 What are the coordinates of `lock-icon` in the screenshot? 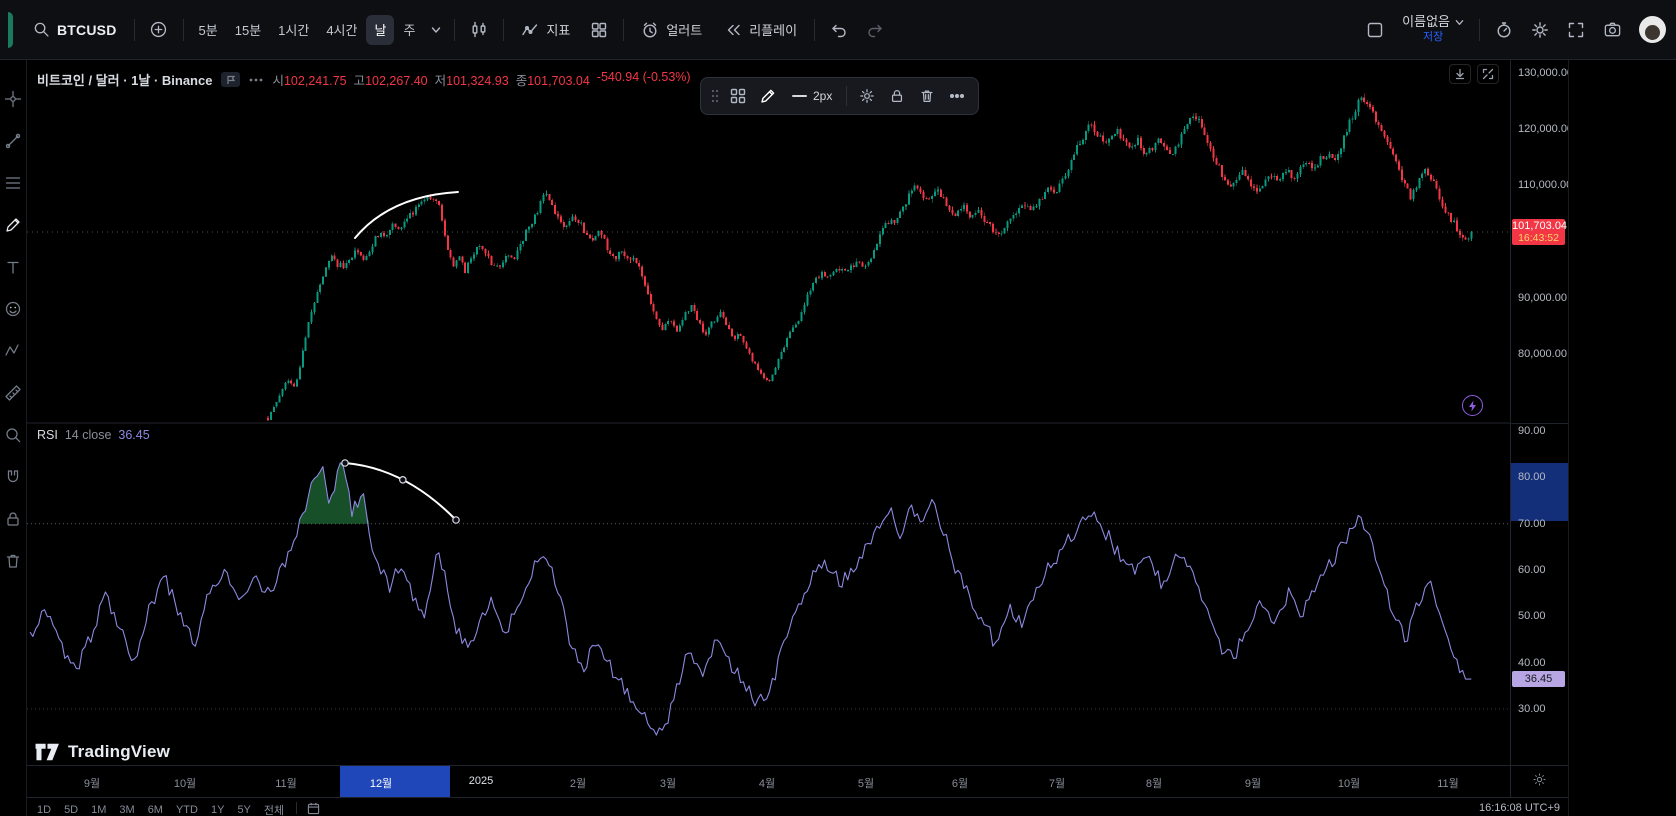 It's located at (13, 519).